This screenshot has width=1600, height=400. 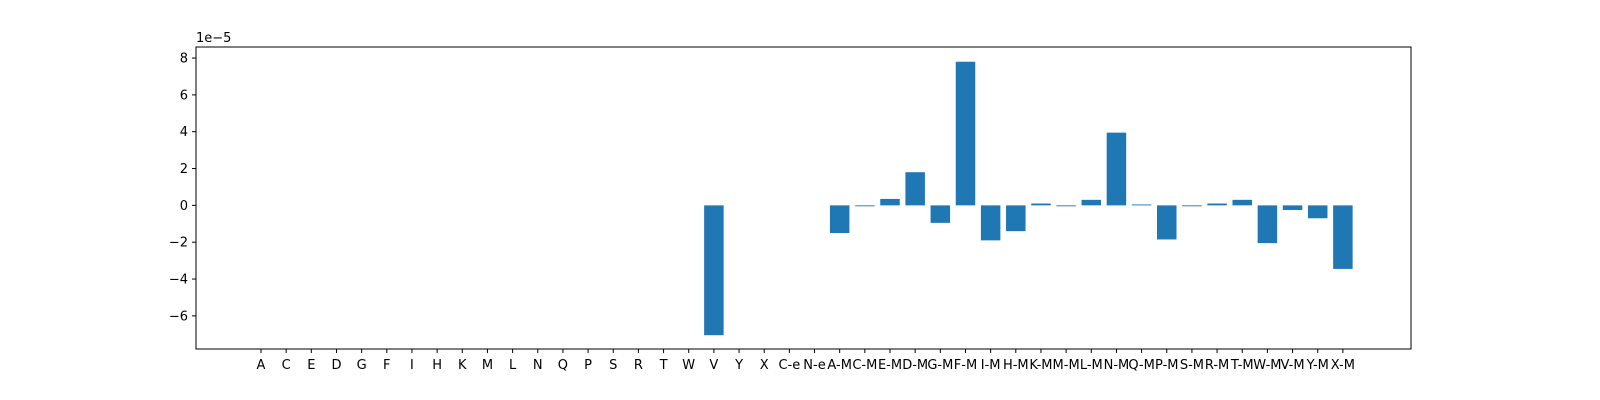 What do you see at coordinates (311, 365) in the screenshot?
I see `x-tick-label: E` at bounding box center [311, 365].